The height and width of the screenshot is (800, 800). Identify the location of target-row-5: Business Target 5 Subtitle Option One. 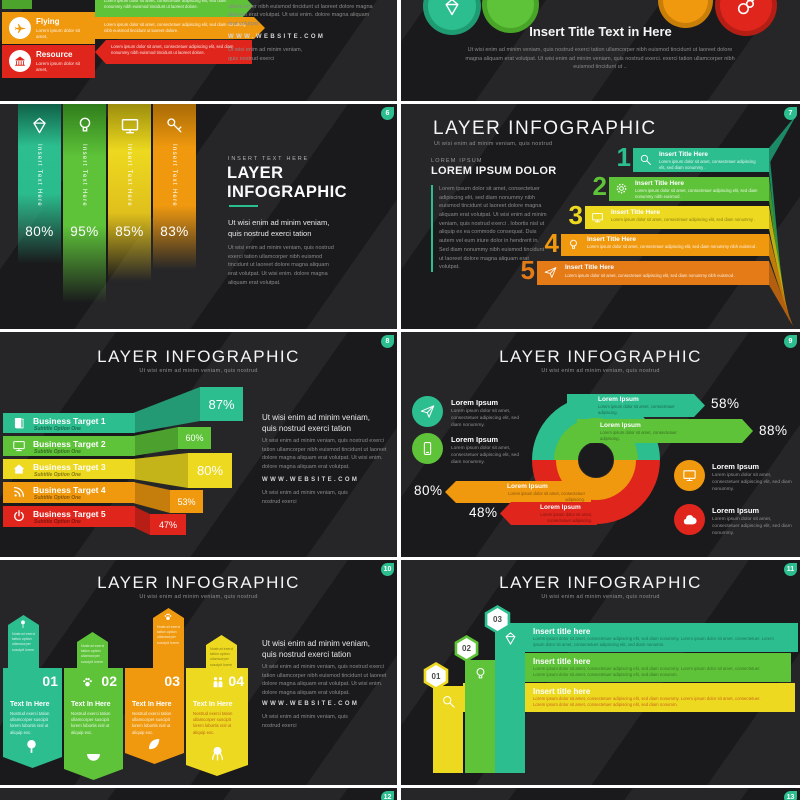
(69, 516).